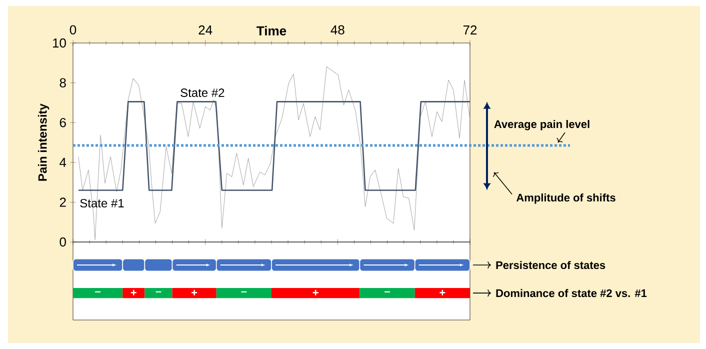 This screenshot has width=706, height=349. I want to click on x-tick-label: 72, so click(470, 29).